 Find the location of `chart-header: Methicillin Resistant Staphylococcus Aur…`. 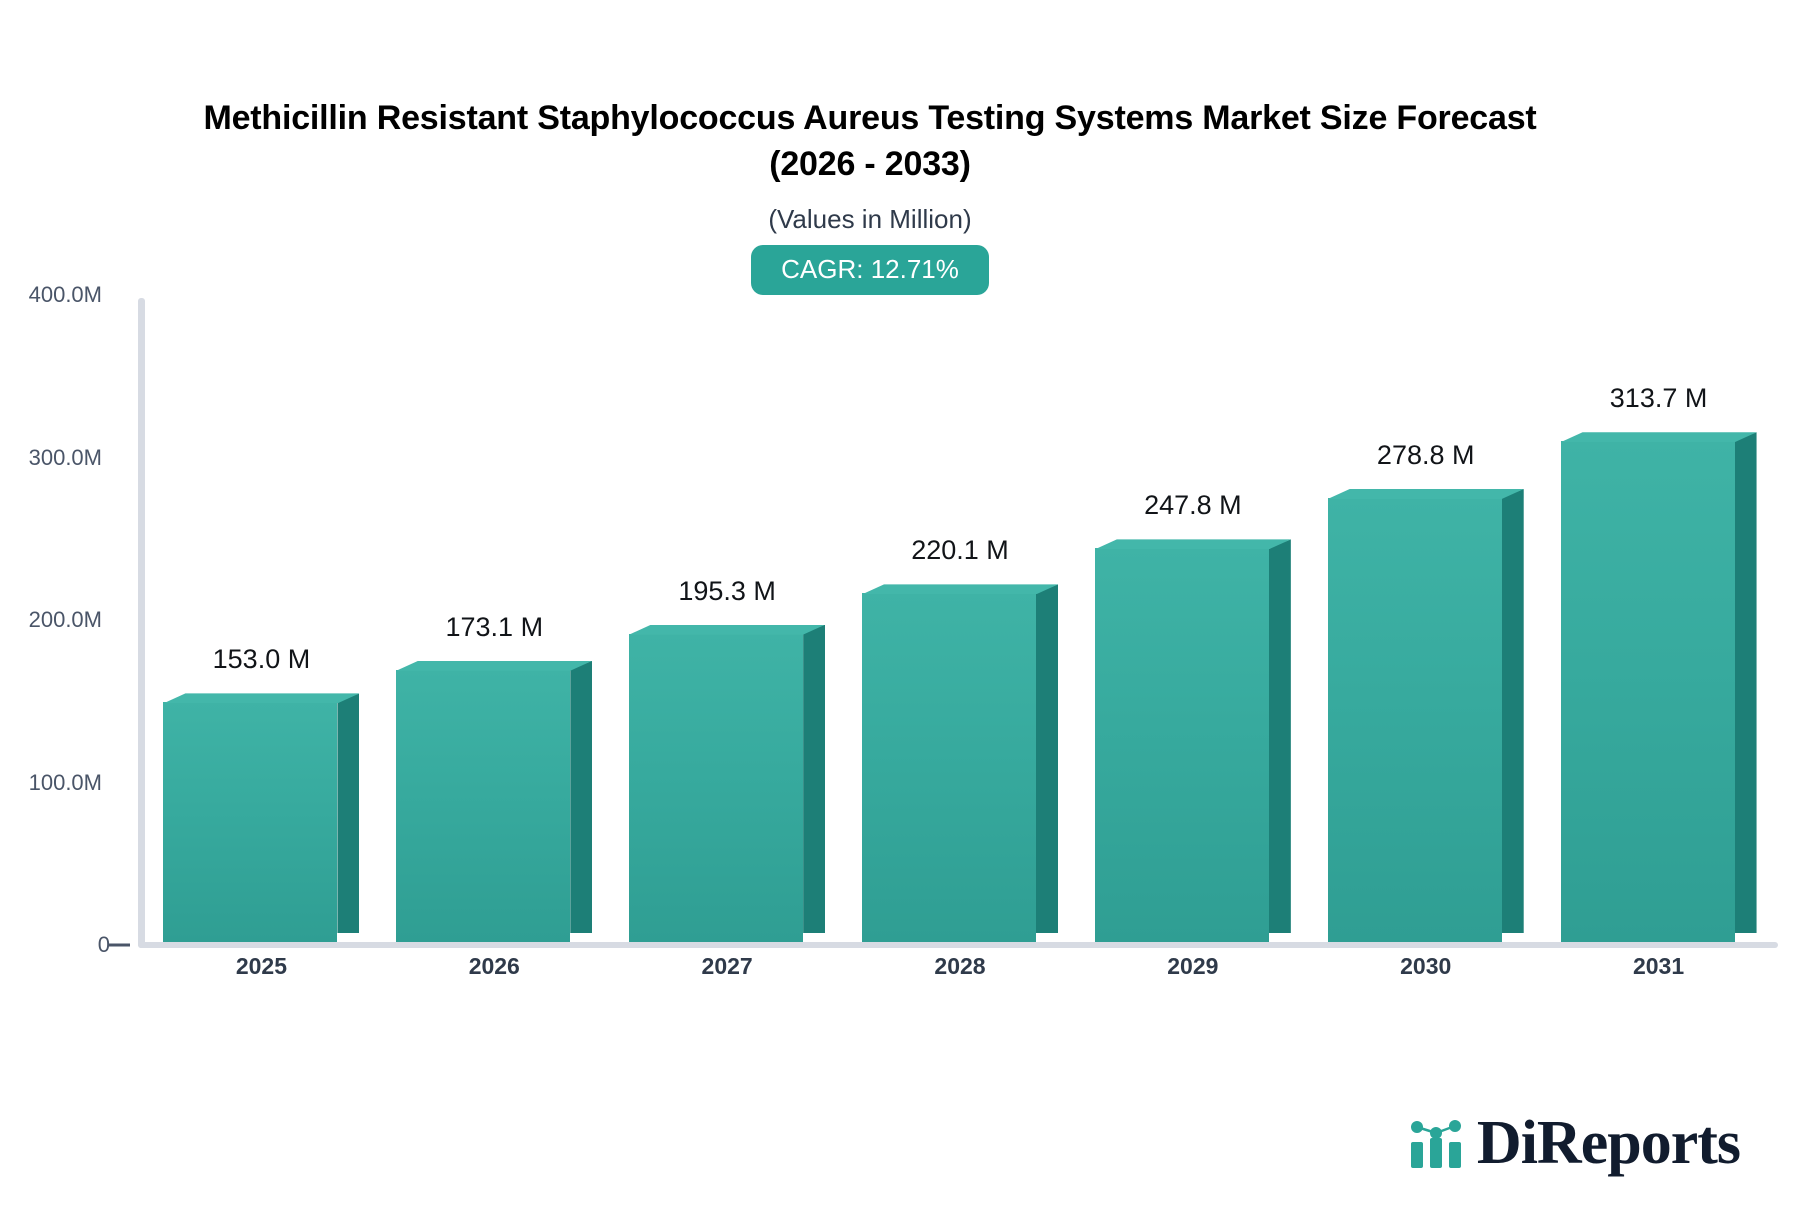

chart-header: Methicillin Resistant Staphylococcus Aur… is located at coordinates (870, 195).